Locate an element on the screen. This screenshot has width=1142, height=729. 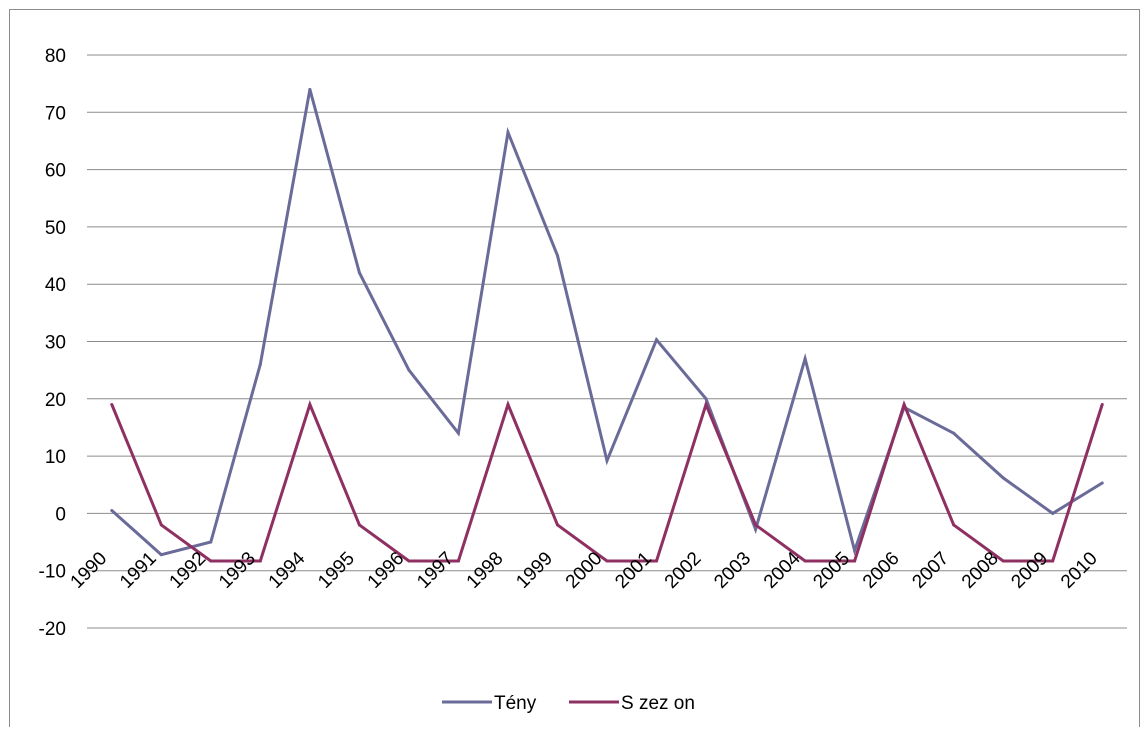
y-tick-label: 20 is located at coordinates (55, 400).